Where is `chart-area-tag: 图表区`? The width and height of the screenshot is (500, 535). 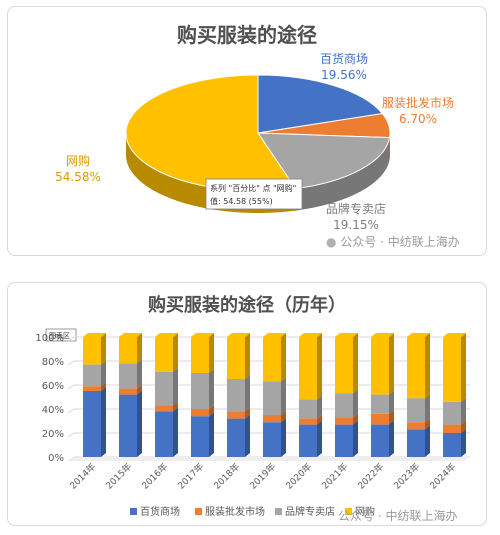
chart-area-tag: 图表区 is located at coordinates (61, 335).